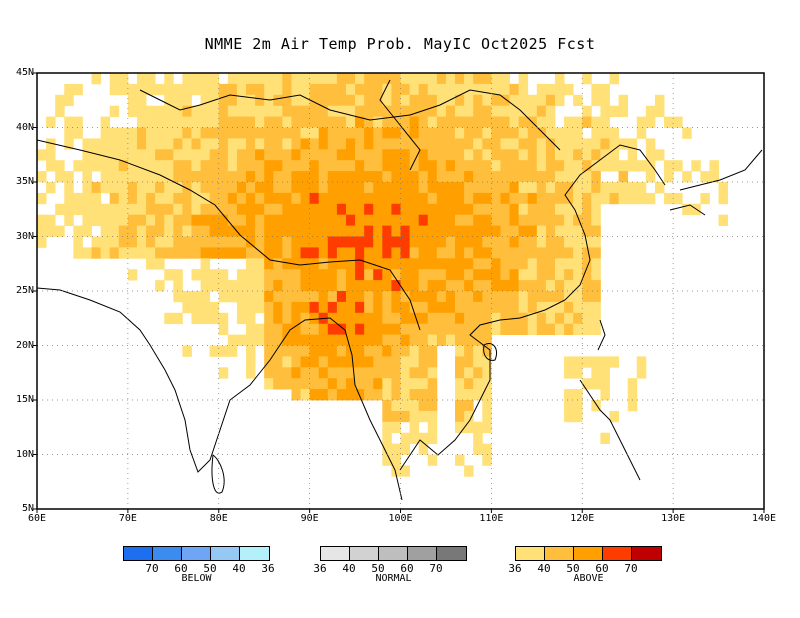 The image size is (800, 618). What do you see at coordinates (320, 568) in the screenshot?
I see `legend-tick-label: 36` at bounding box center [320, 568].